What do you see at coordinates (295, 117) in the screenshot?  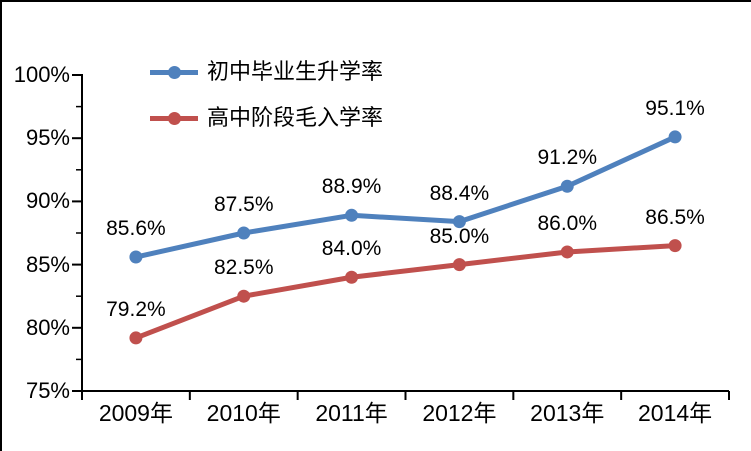 I see `legend-label-series-2: 高中阶段毛入学率` at bounding box center [295, 117].